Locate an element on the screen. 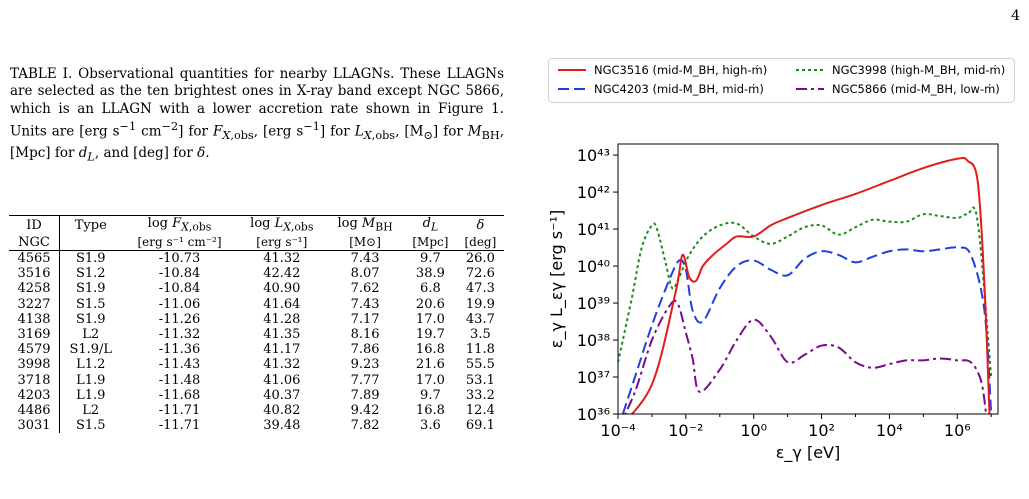 The height and width of the screenshot is (499, 1029). table-cell: -11.48 is located at coordinates (179, 380).